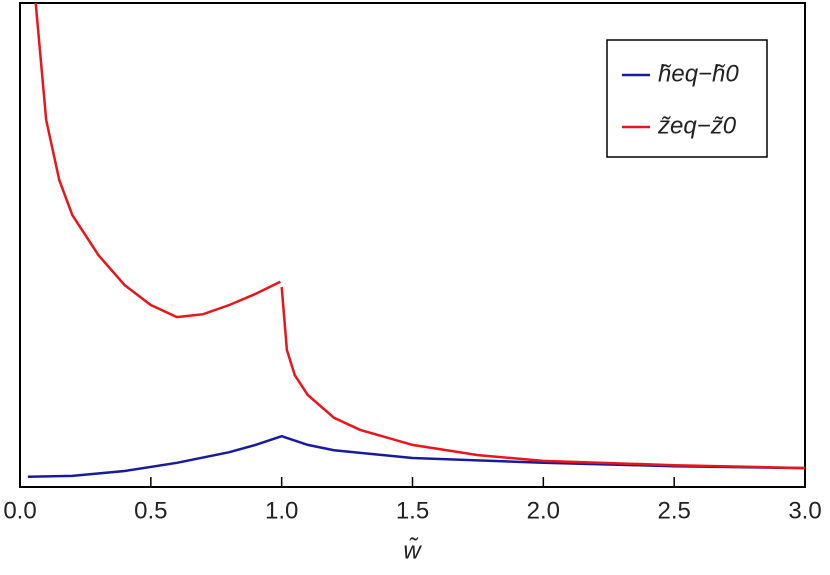  What do you see at coordinates (19, 510) in the screenshot?
I see `x-tick-label: 0.0` at bounding box center [19, 510].